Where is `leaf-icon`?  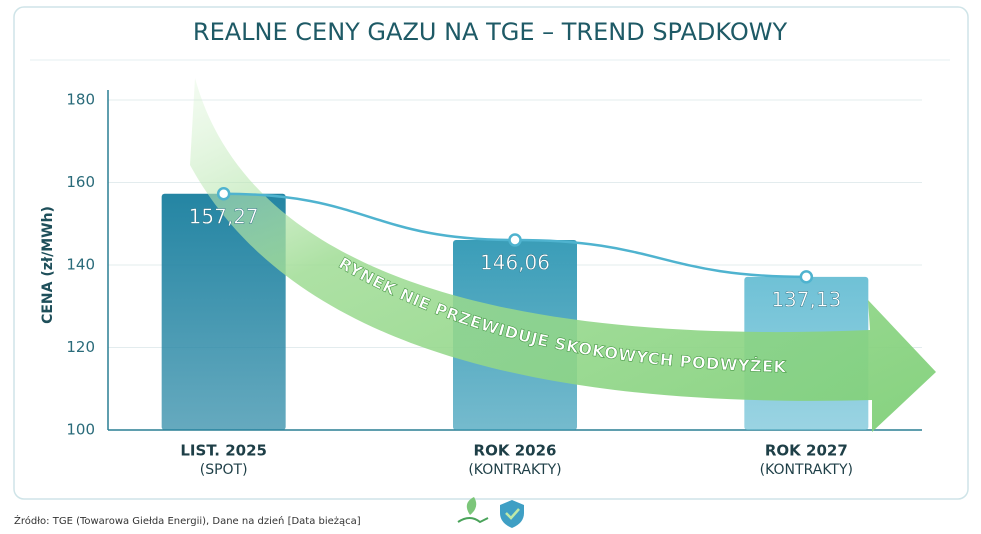 leaf-icon is located at coordinates (471, 506).